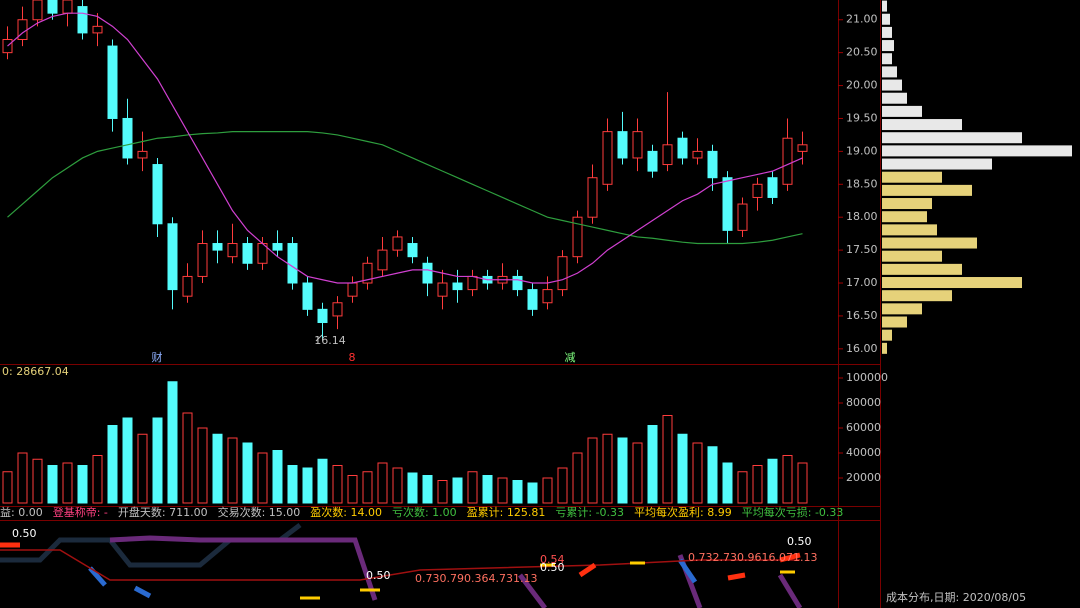 The image size is (1080, 608). What do you see at coordinates (570, 357) in the screenshot?
I see `annotation: 减` at bounding box center [570, 357].